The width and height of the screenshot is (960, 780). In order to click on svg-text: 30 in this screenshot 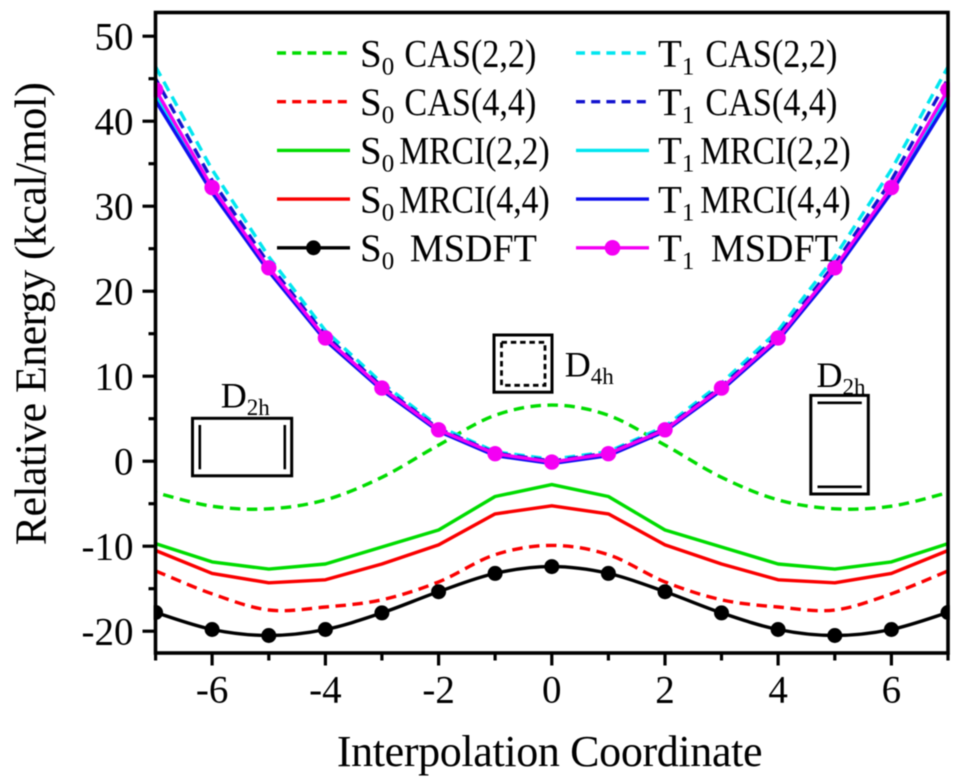, I will do `click(114, 206)`.